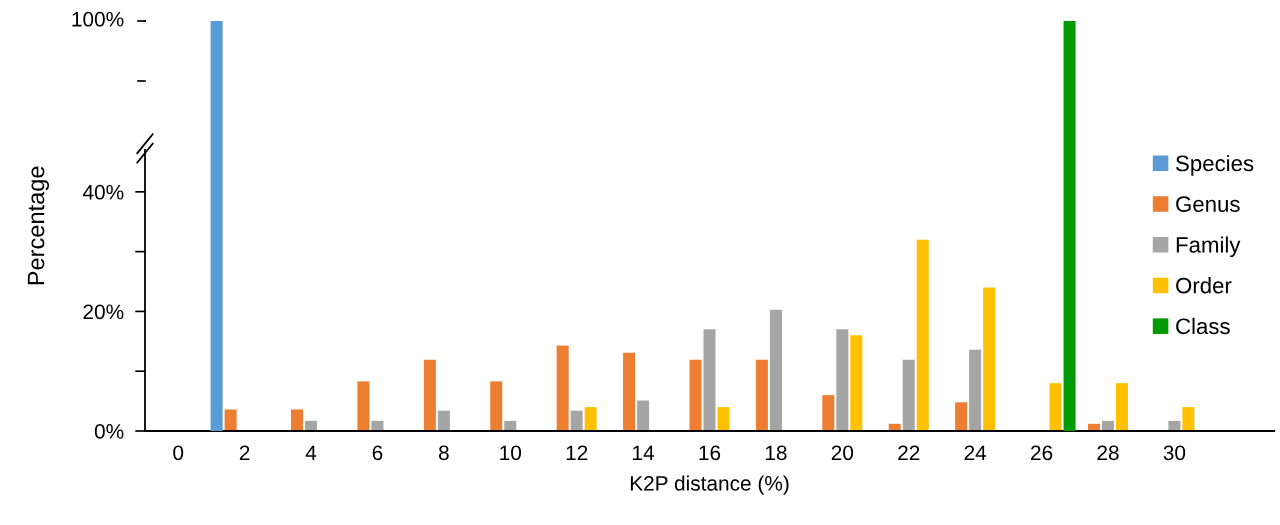  Describe the element at coordinates (98, 19) in the screenshot. I see `text: 100%` at that location.